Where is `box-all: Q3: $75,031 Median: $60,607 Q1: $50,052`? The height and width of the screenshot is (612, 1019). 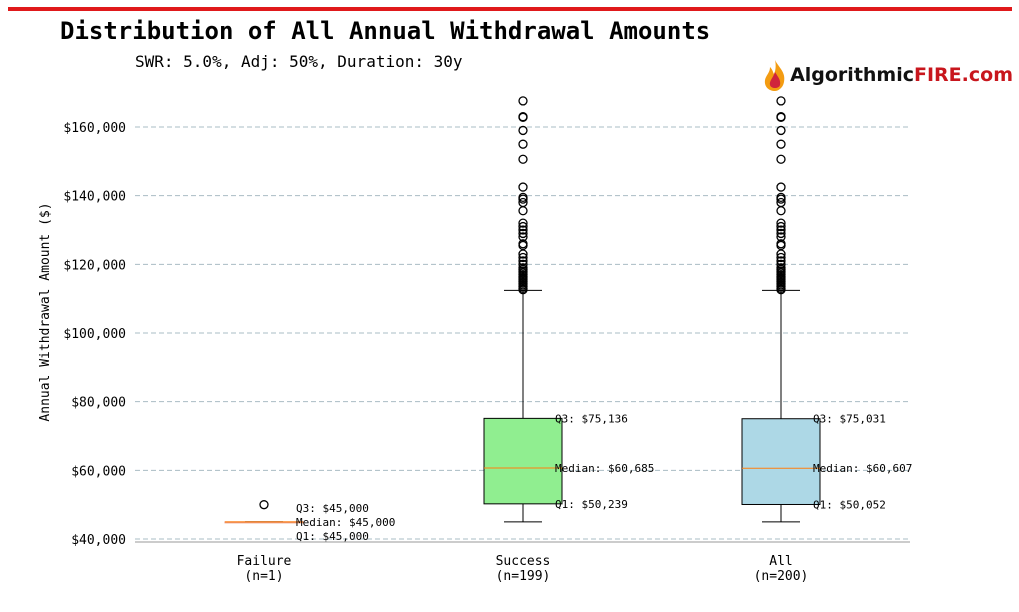
box-all: Q3: $75,031 Median: $60,607 Q1: $50,052 is located at coordinates (826, 309).